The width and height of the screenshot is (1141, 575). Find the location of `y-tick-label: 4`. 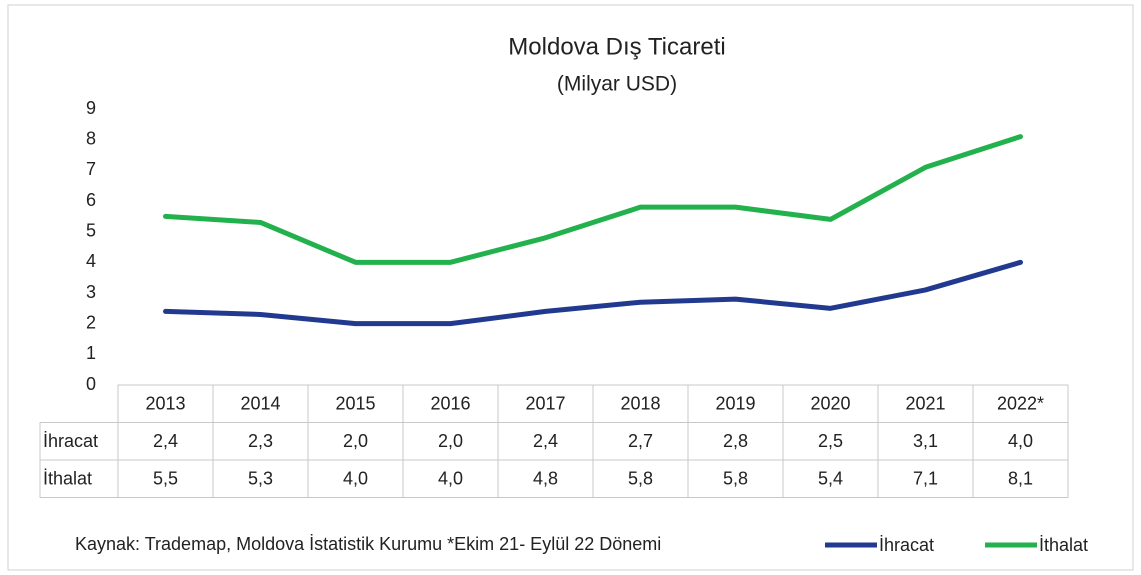

y-tick-label: 4 is located at coordinates (91, 261).